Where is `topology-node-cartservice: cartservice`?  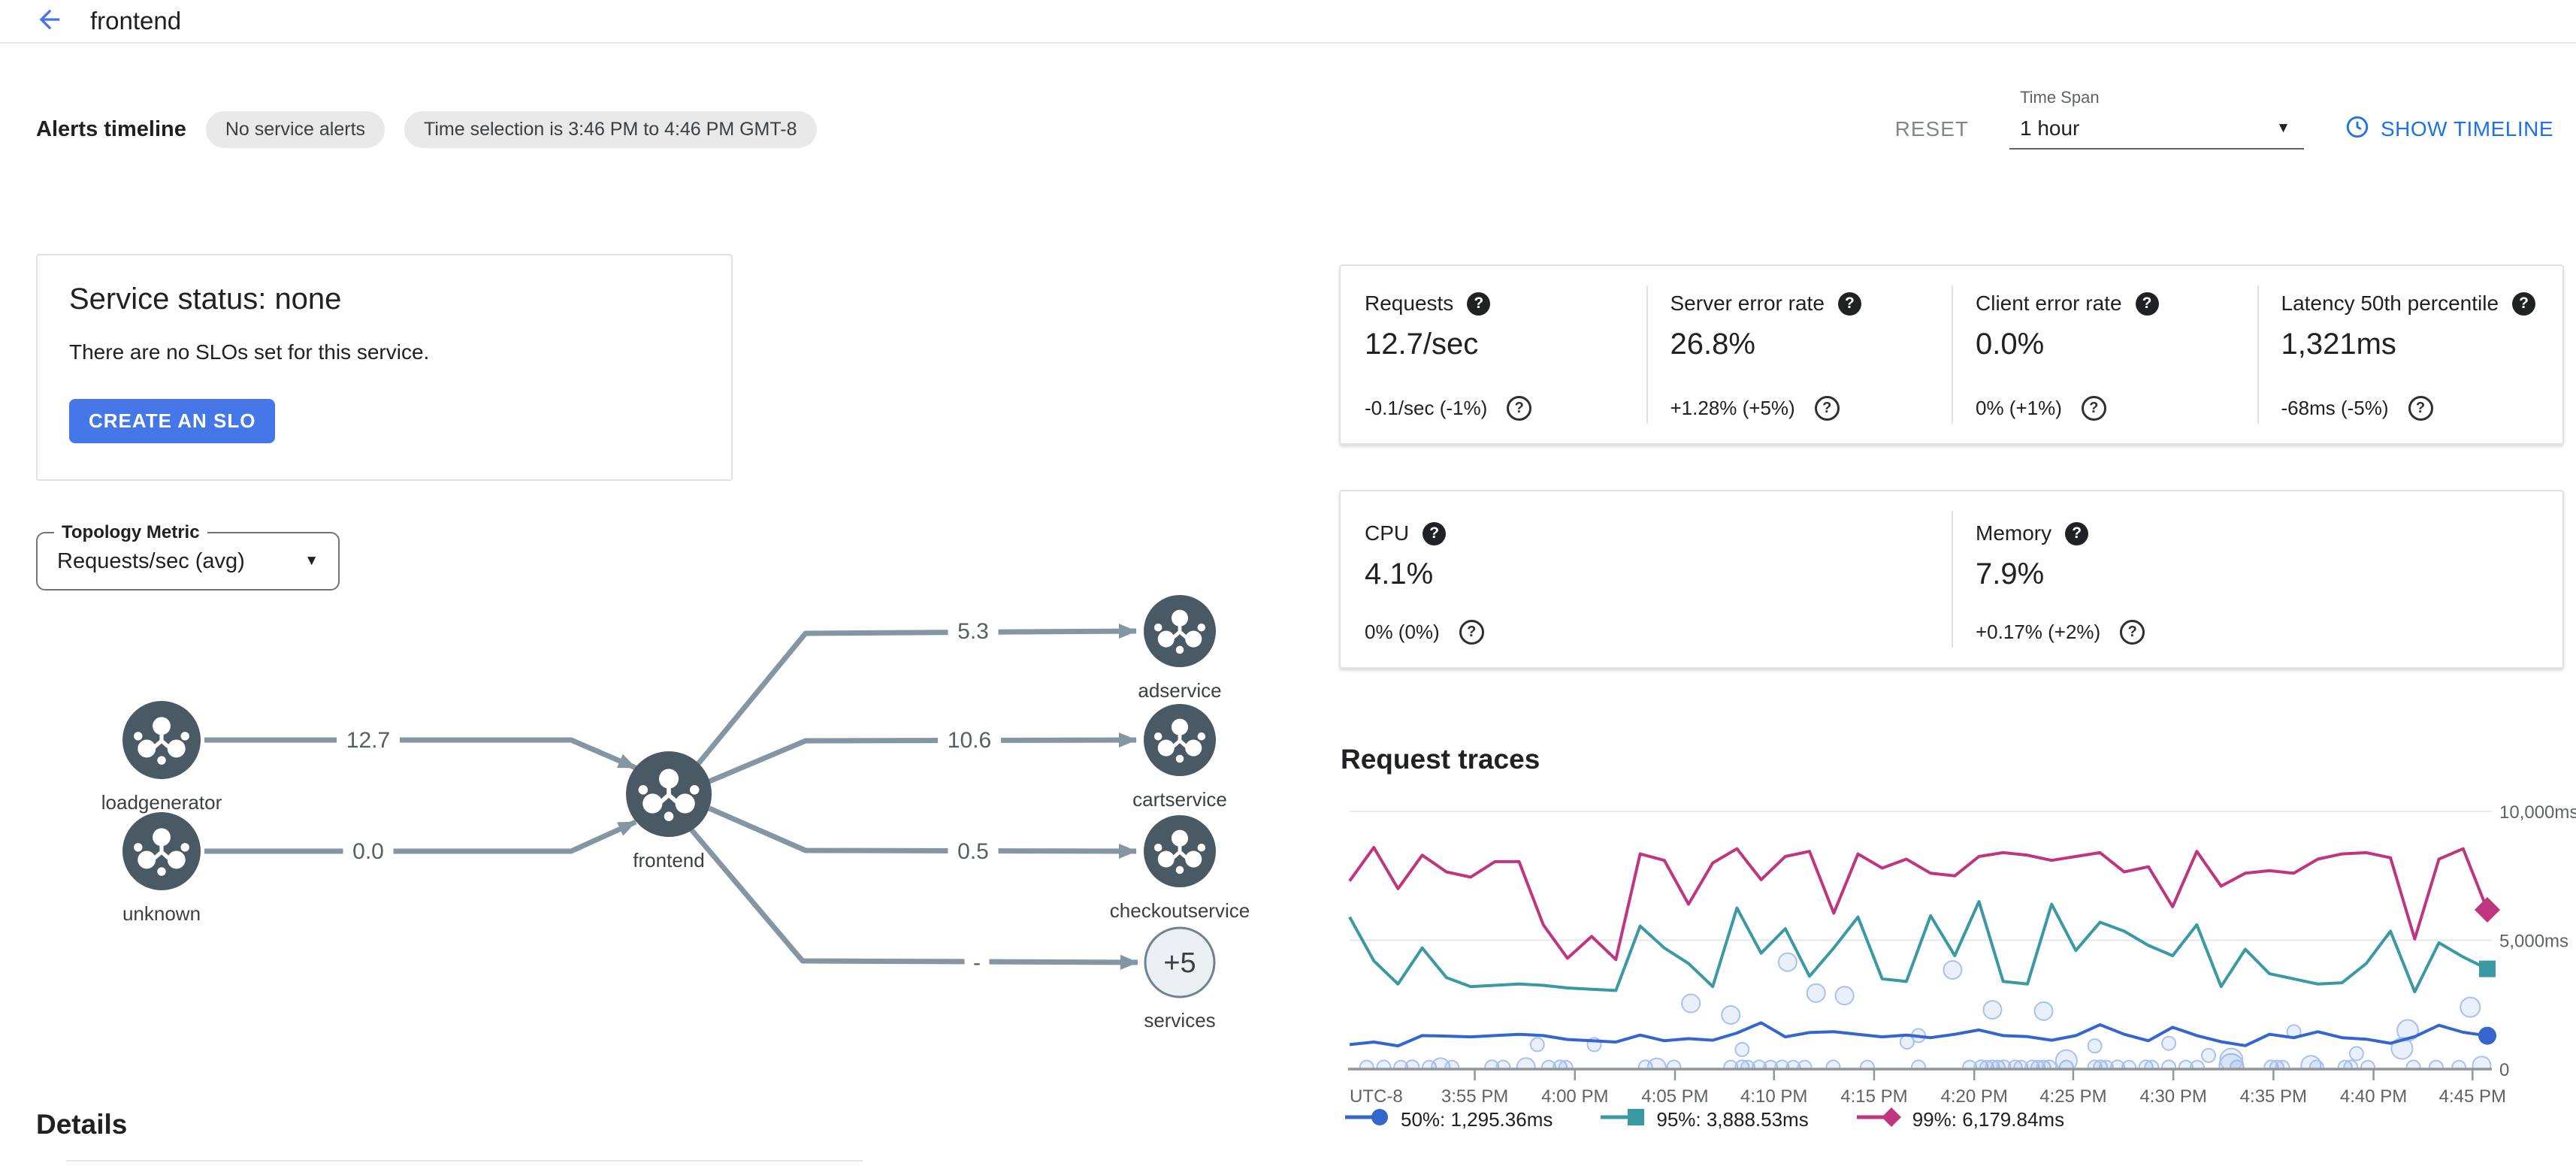 topology-node-cartservice: cartservice is located at coordinates (1180, 758).